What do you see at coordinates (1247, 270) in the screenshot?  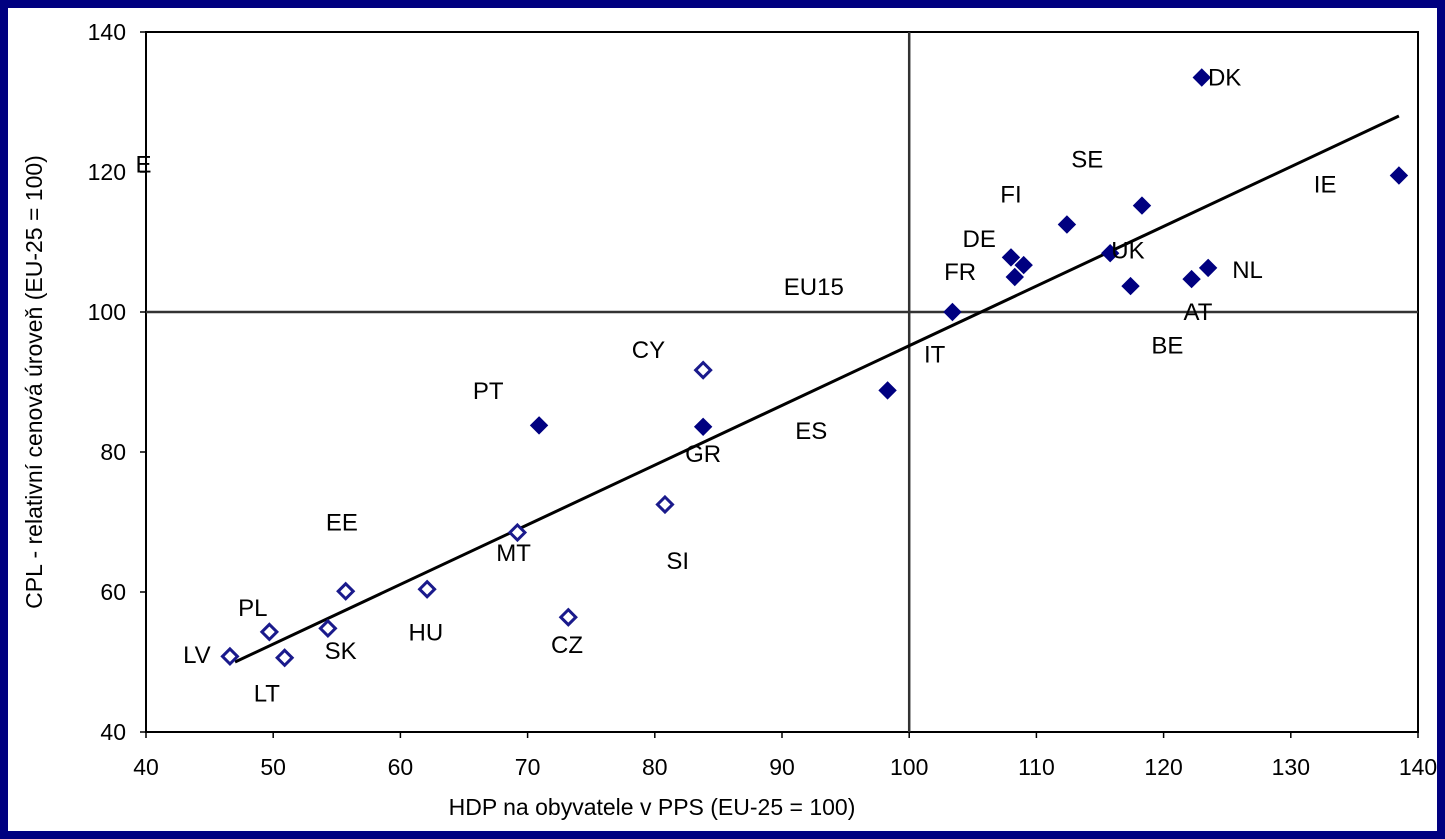 I see `point-label: NL` at bounding box center [1247, 270].